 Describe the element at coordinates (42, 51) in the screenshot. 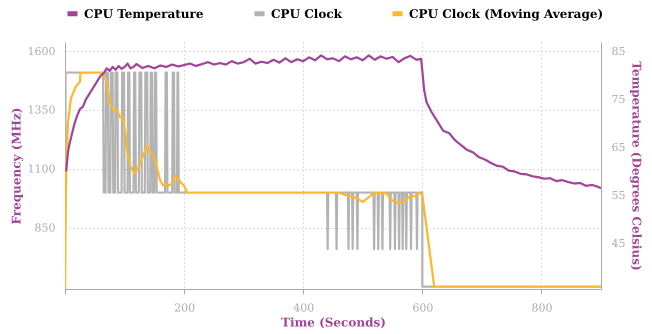

I see `y-tick-label: 1600` at that location.